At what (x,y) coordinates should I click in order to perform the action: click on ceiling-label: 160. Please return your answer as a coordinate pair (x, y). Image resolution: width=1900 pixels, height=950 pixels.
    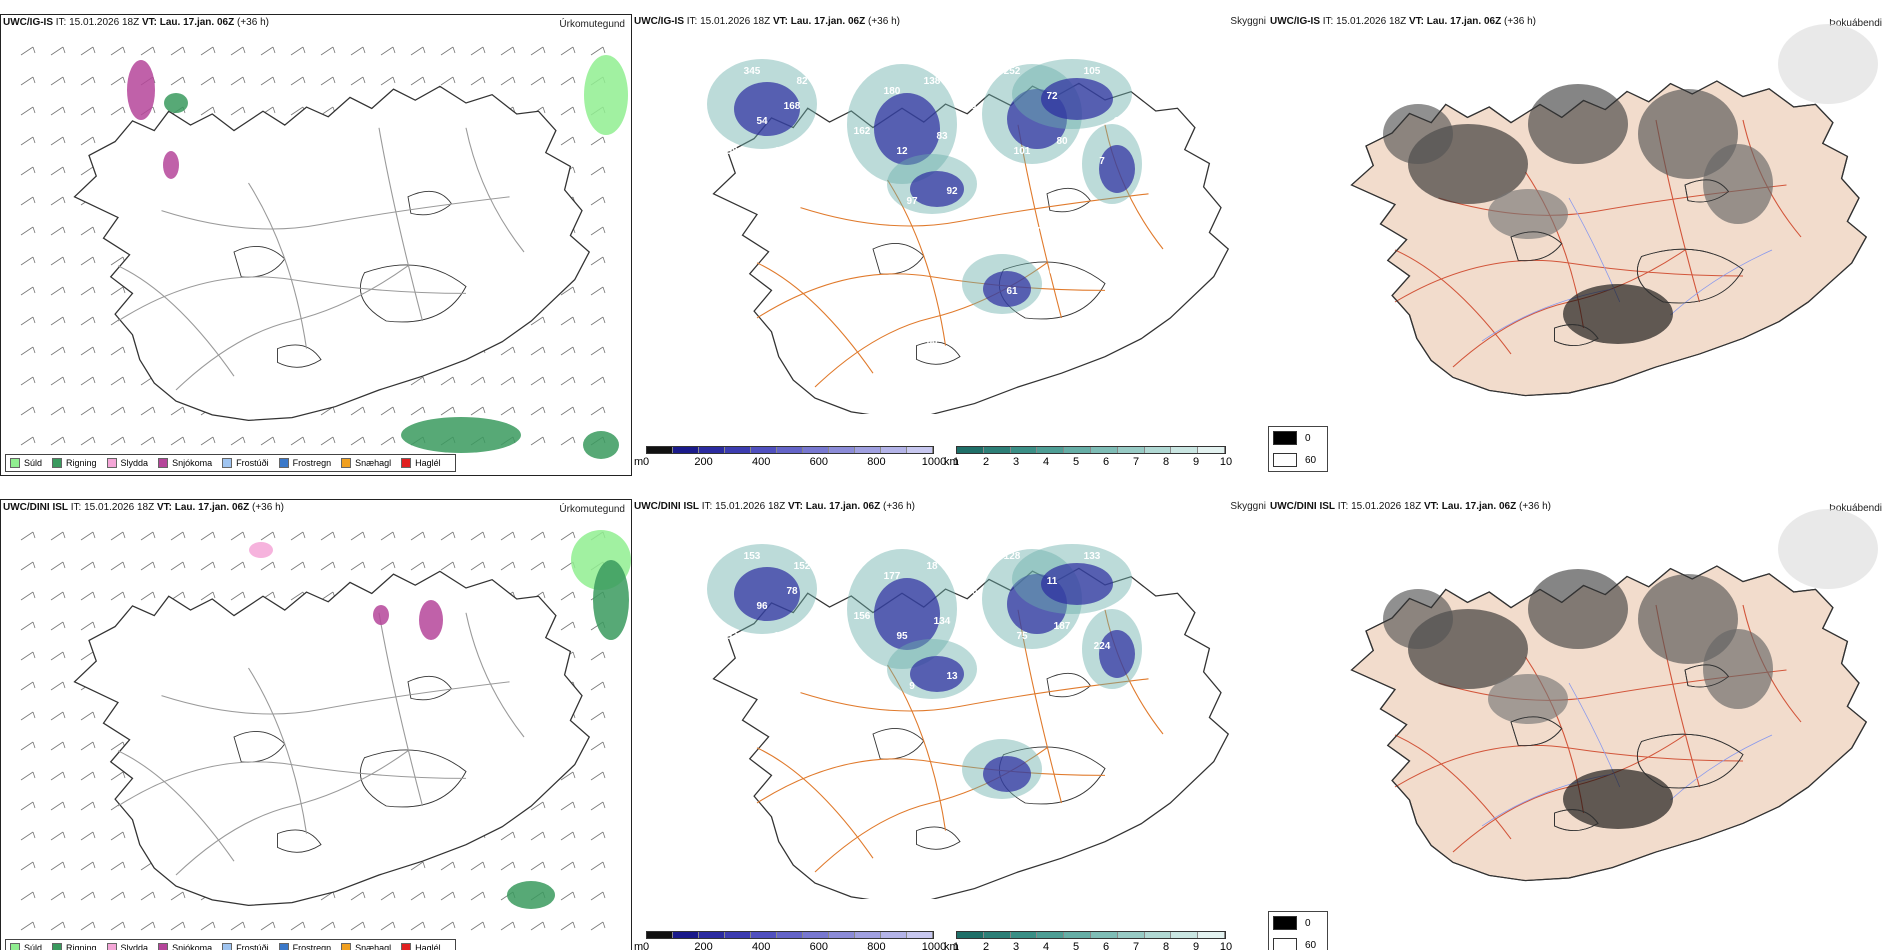
    Looking at the image, I should click on (847, 551).